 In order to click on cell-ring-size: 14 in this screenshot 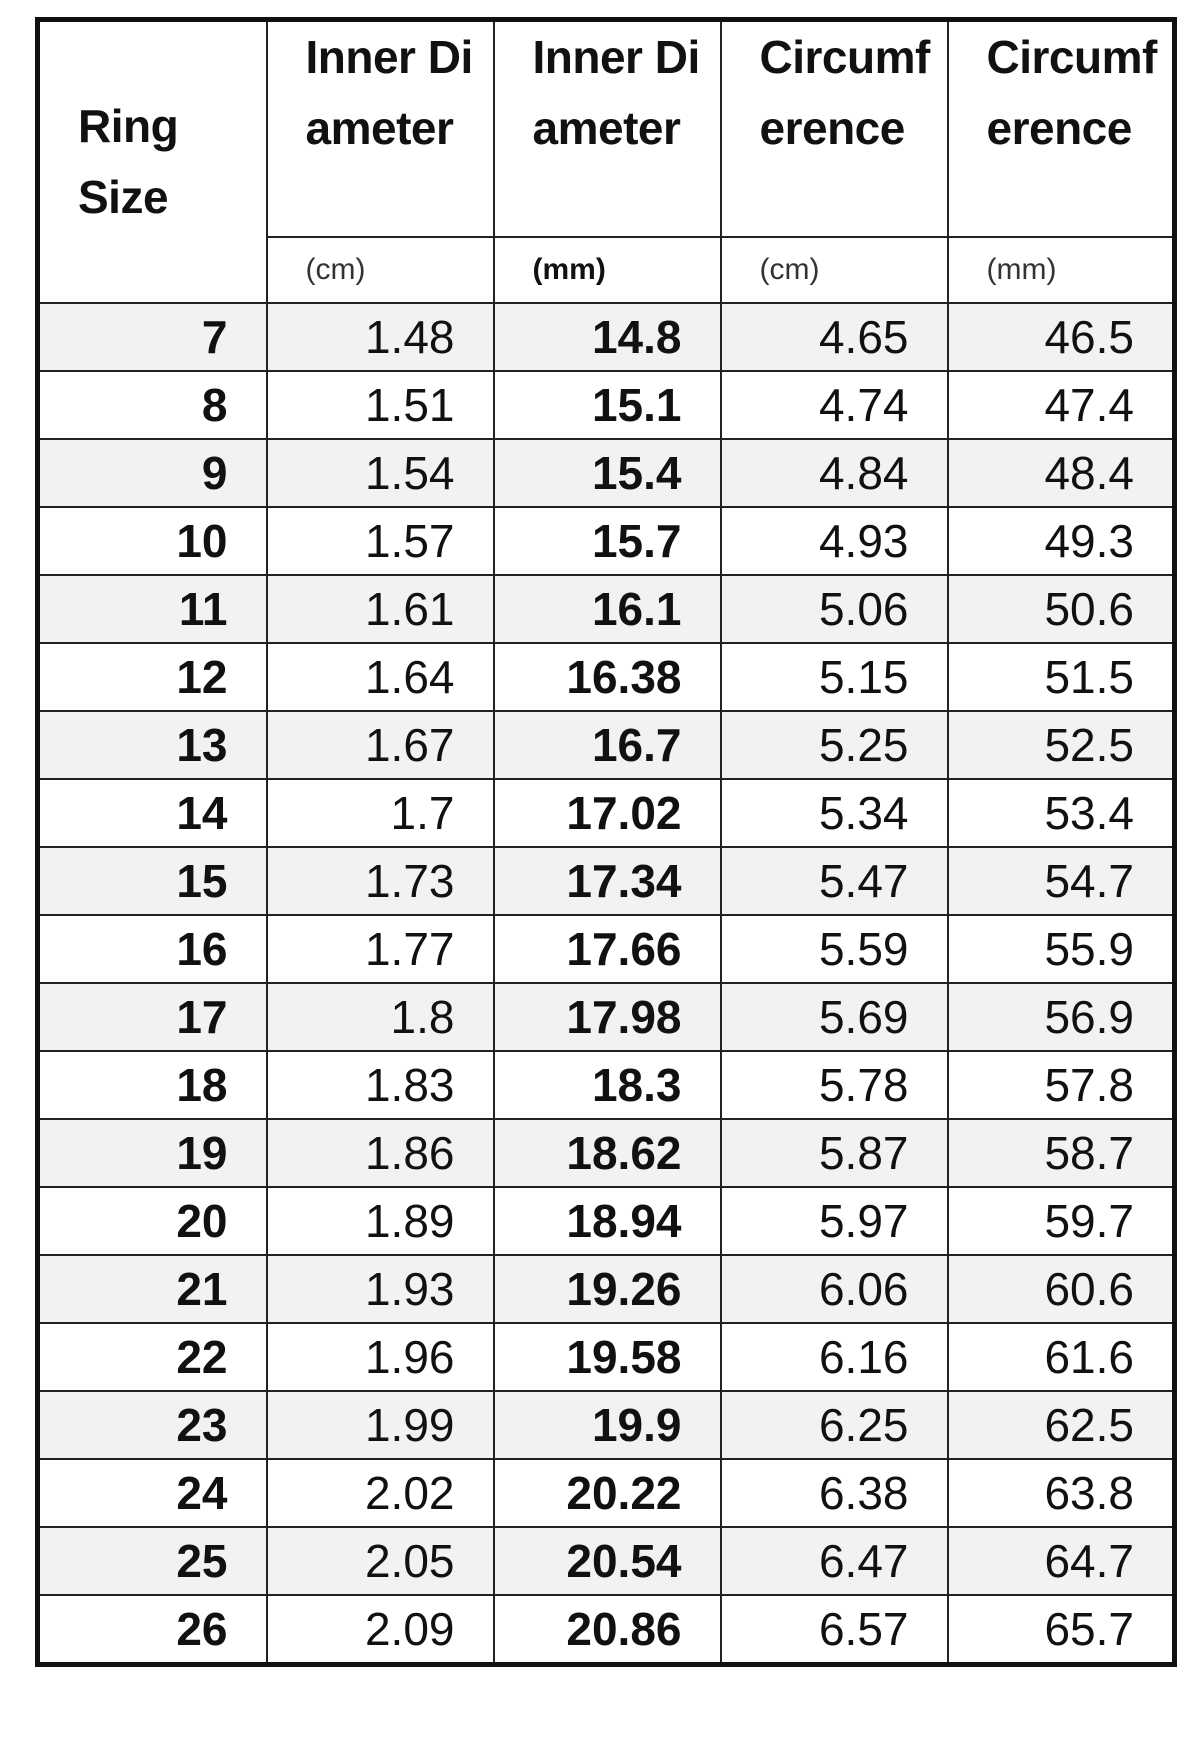, I will do `click(152, 813)`.